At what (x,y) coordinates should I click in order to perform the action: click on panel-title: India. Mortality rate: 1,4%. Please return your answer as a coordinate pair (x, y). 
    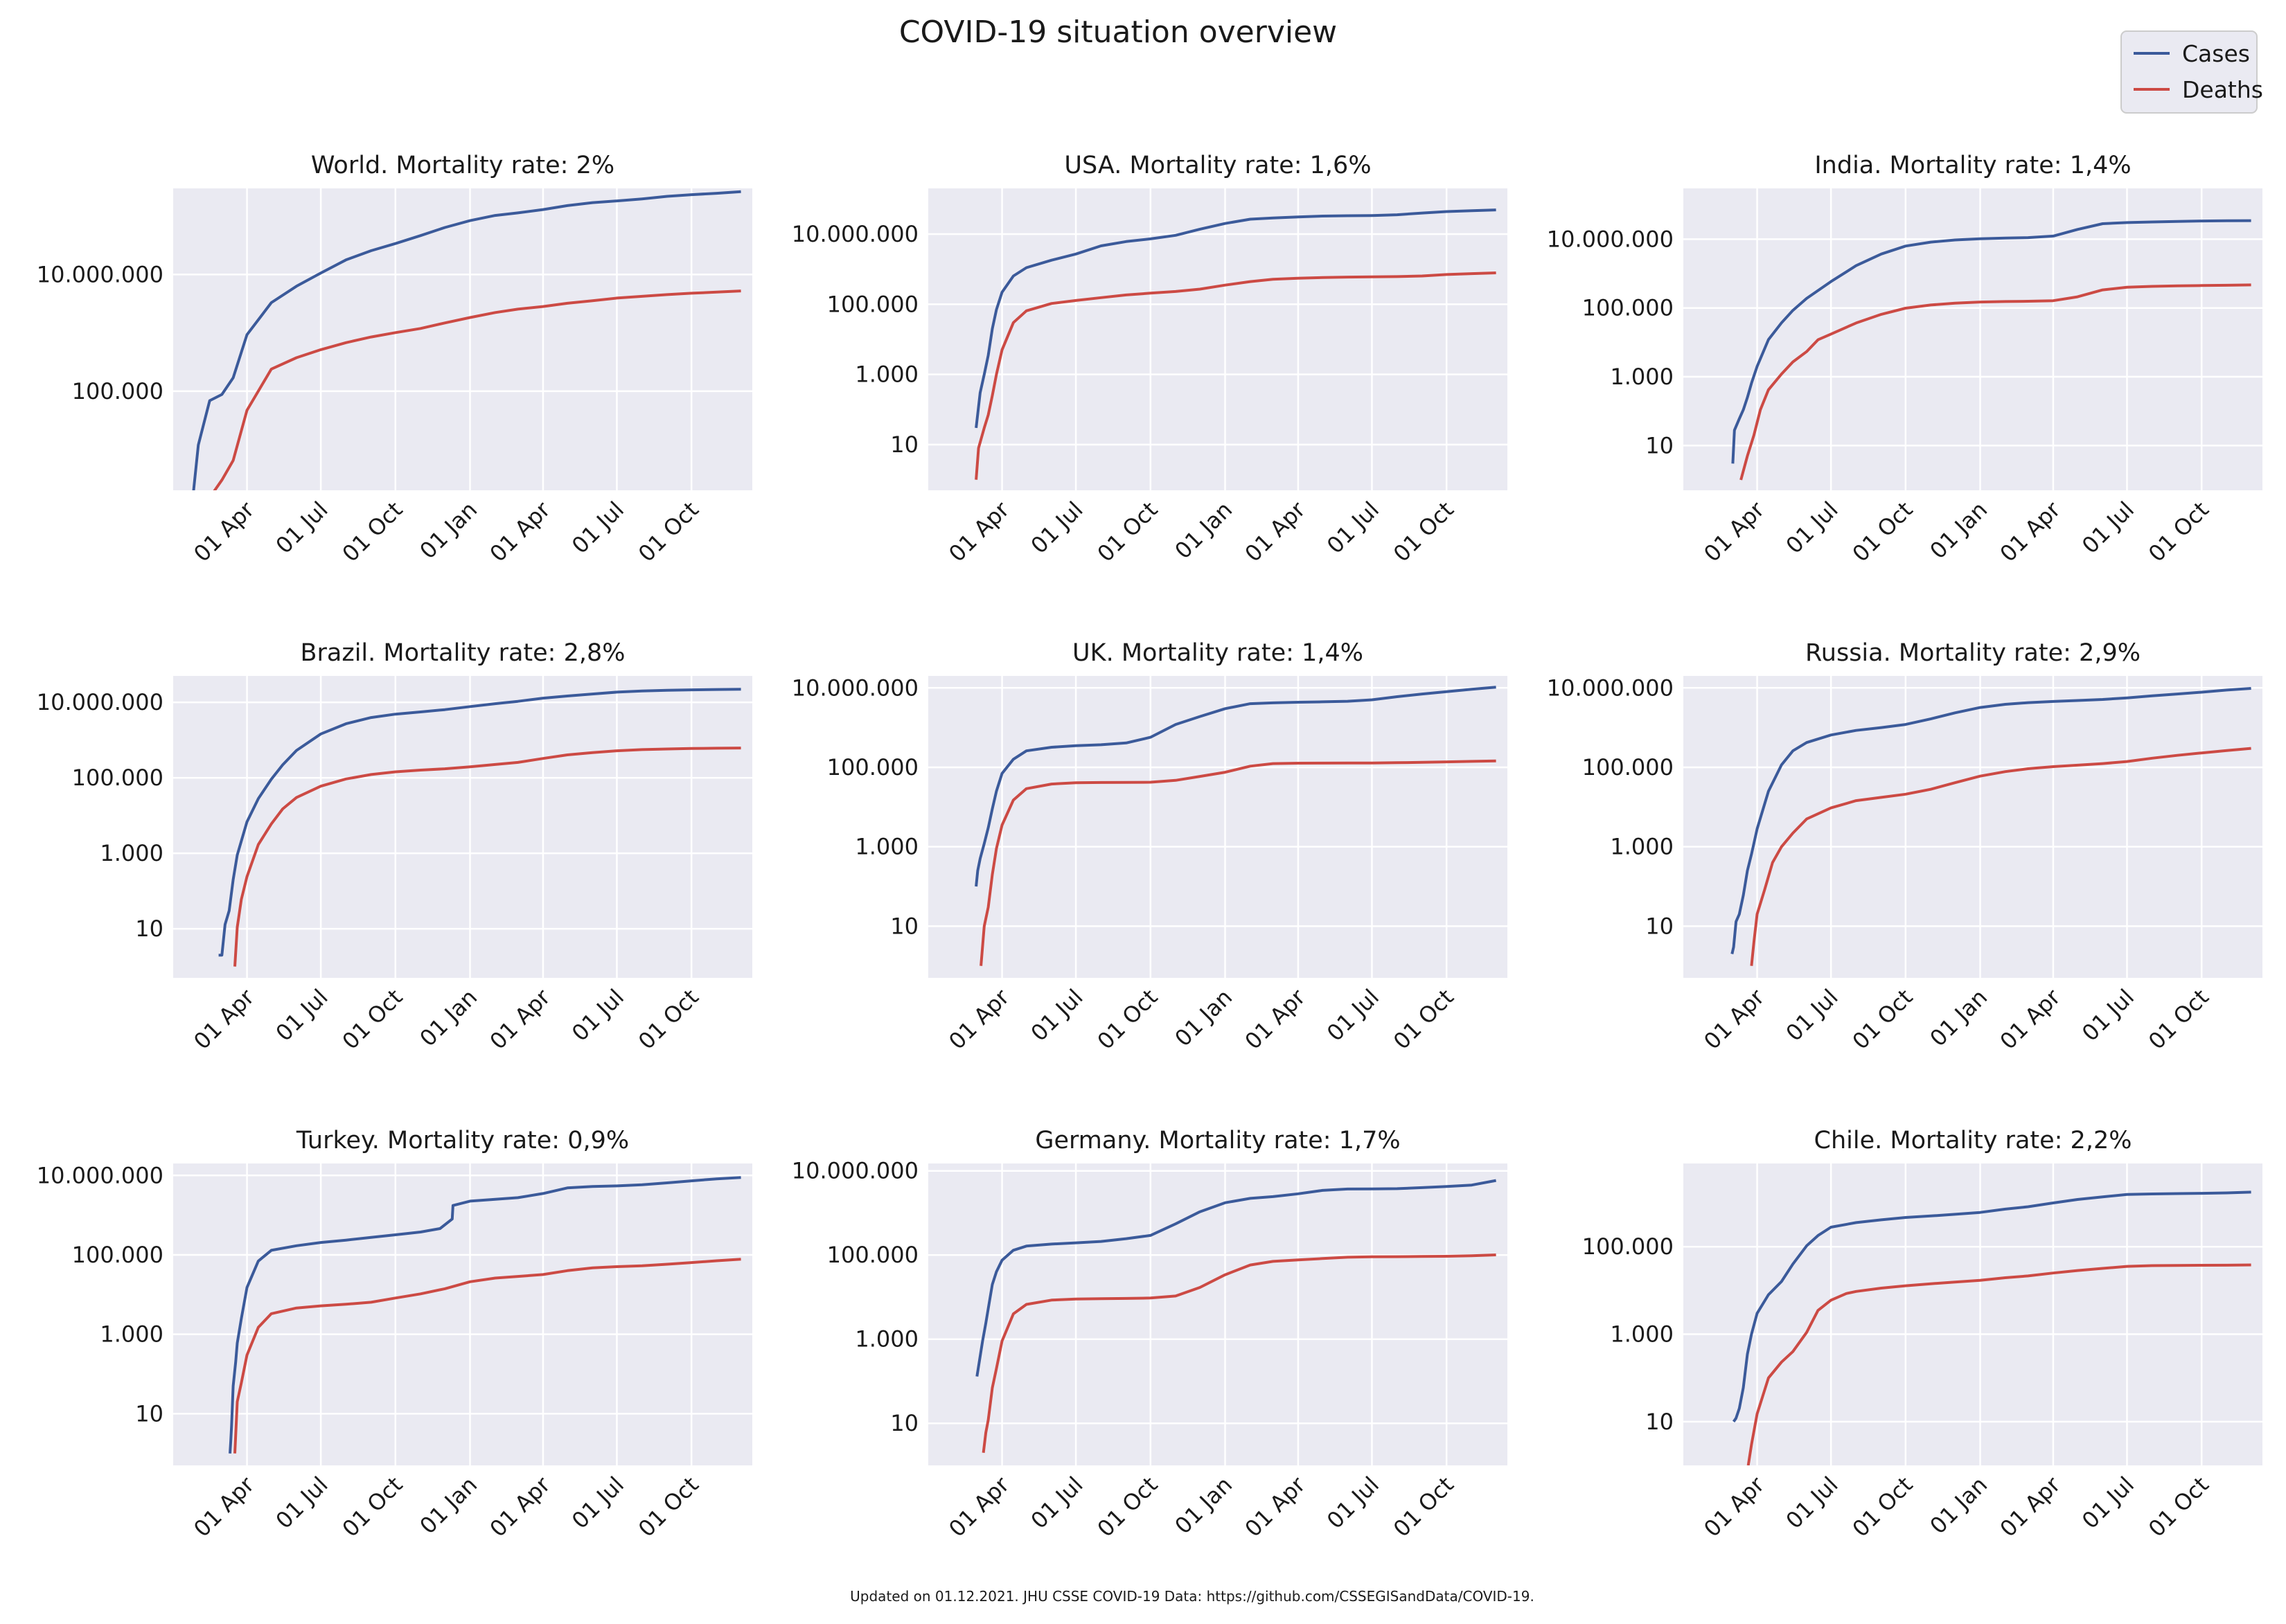
    Looking at the image, I should click on (1972, 165).